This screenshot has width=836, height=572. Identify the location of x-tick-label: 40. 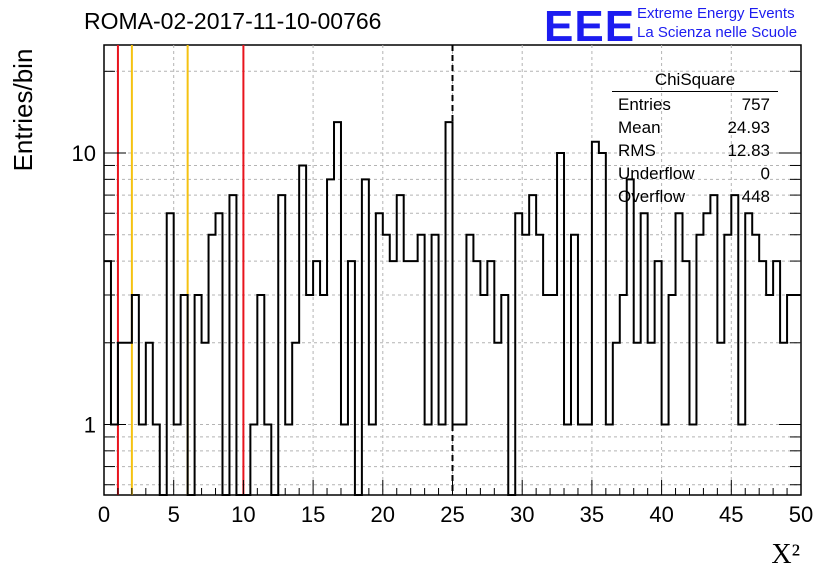
(661, 514).